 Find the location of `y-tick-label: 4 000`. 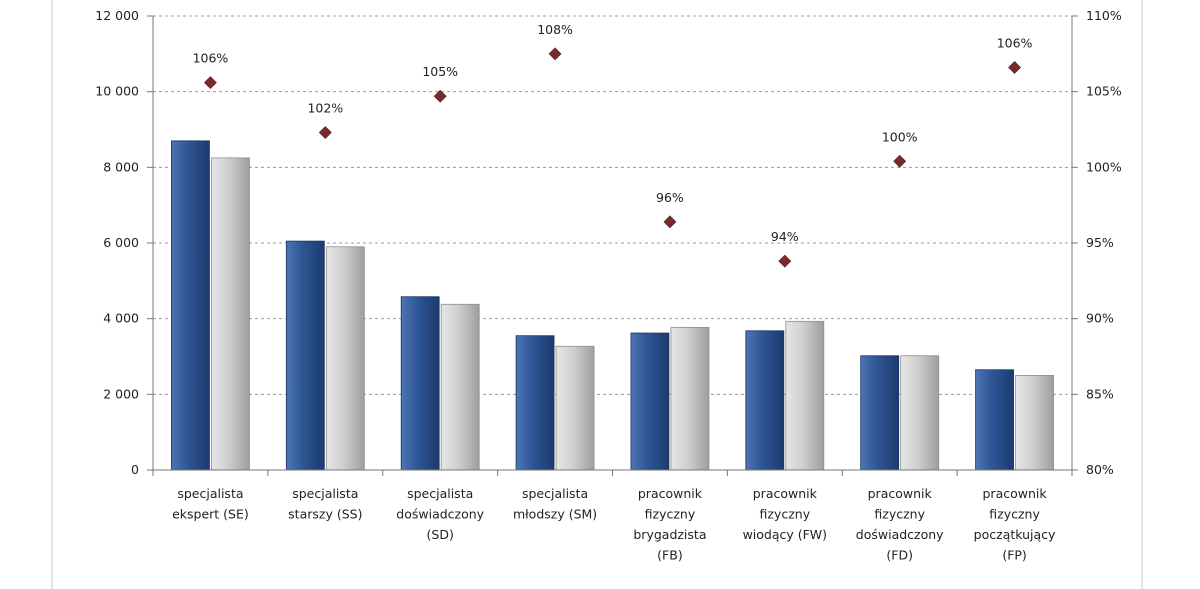

y-tick-label: 4 000 is located at coordinates (121, 318).